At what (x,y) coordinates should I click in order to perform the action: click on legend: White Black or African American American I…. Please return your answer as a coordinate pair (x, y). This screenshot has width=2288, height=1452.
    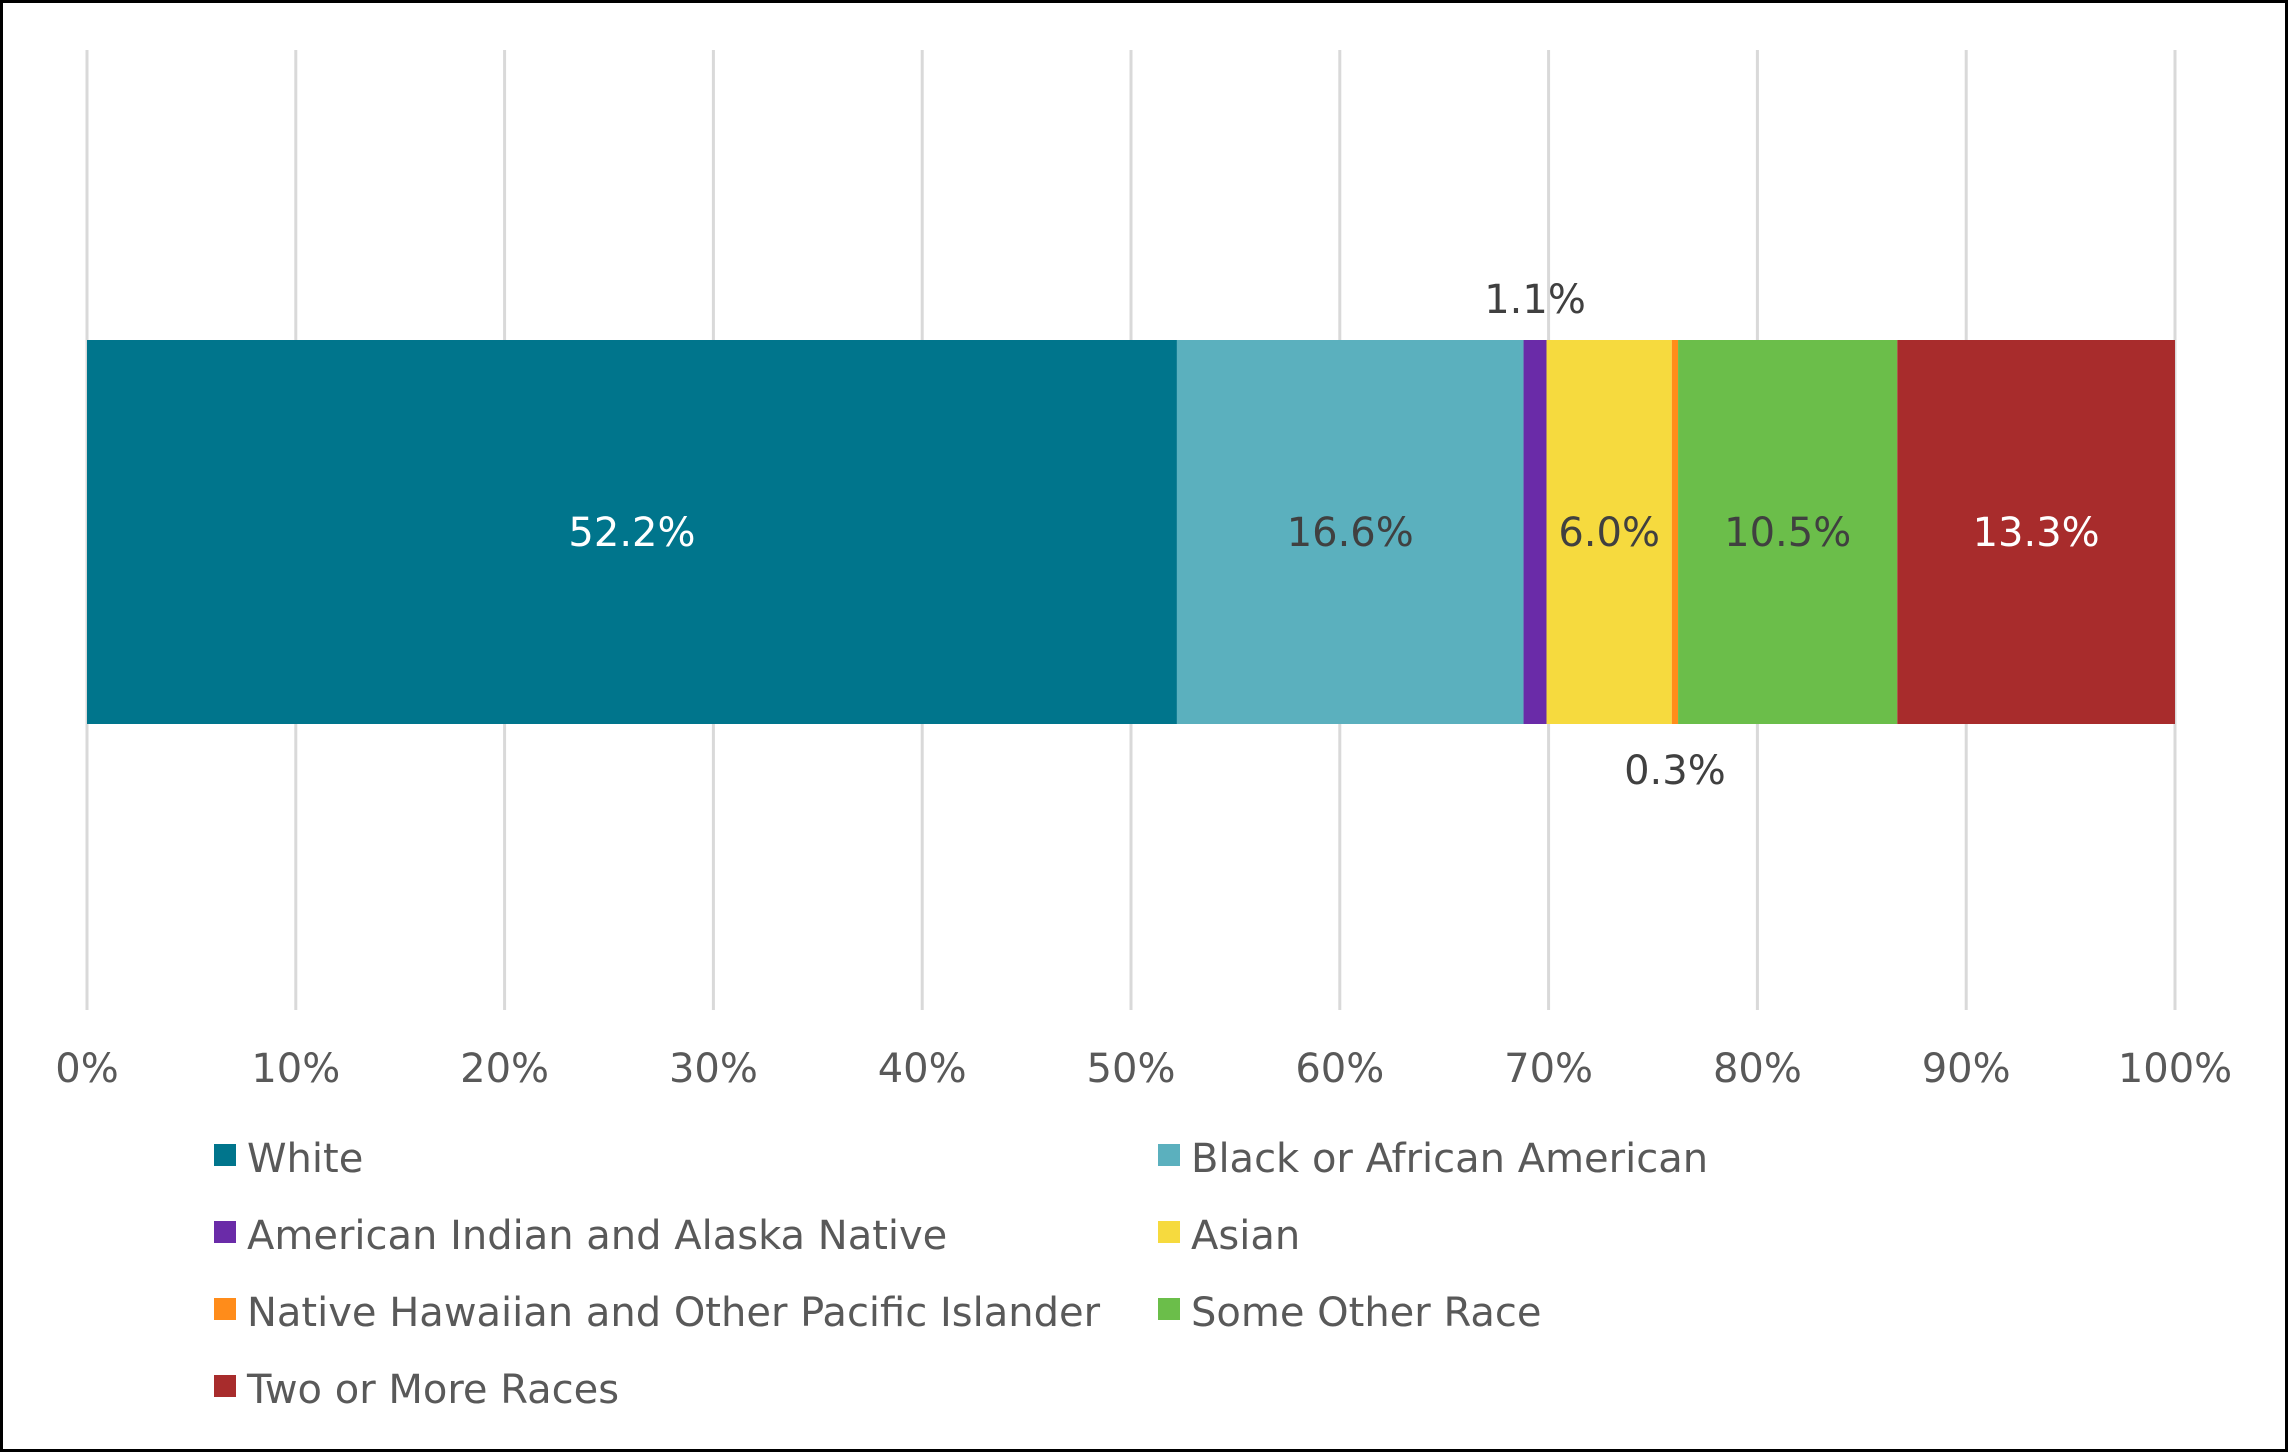
    Looking at the image, I should click on (961, 1274).